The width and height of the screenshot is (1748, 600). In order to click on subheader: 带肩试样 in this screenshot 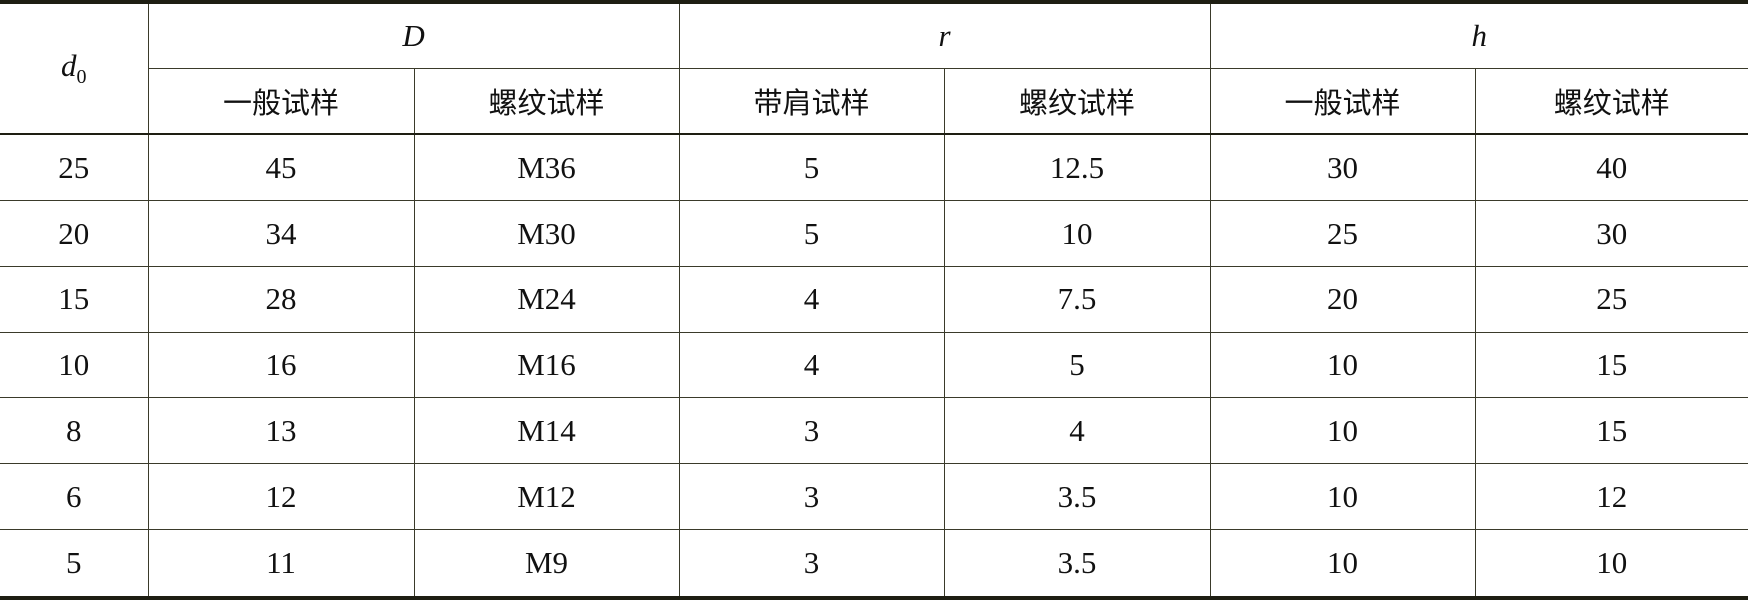, I will do `click(811, 101)`.